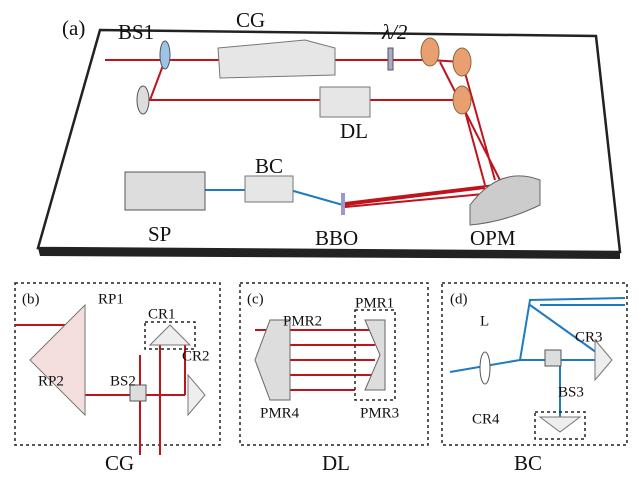 The image size is (638, 477). I want to click on cr4, so click(560, 424).